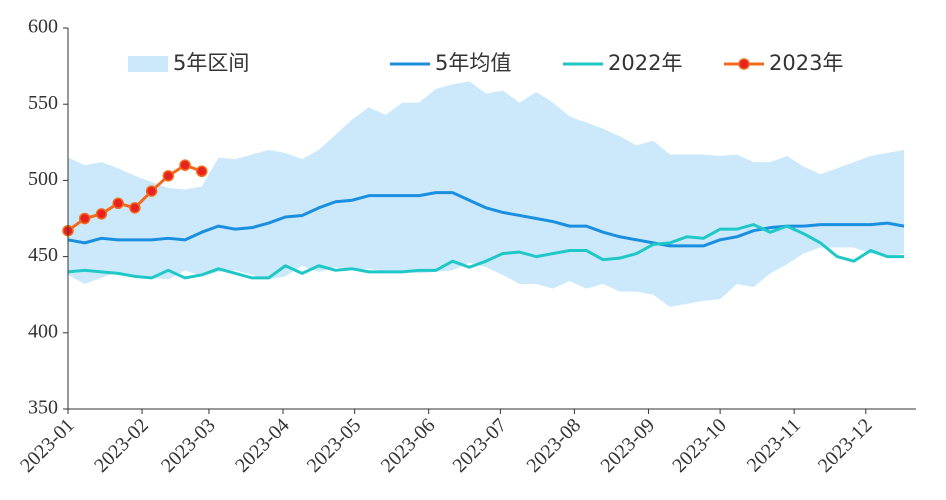 The height and width of the screenshot is (500, 946). What do you see at coordinates (188, 445) in the screenshot?
I see `x-tick-label: 2023-03` at bounding box center [188, 445].